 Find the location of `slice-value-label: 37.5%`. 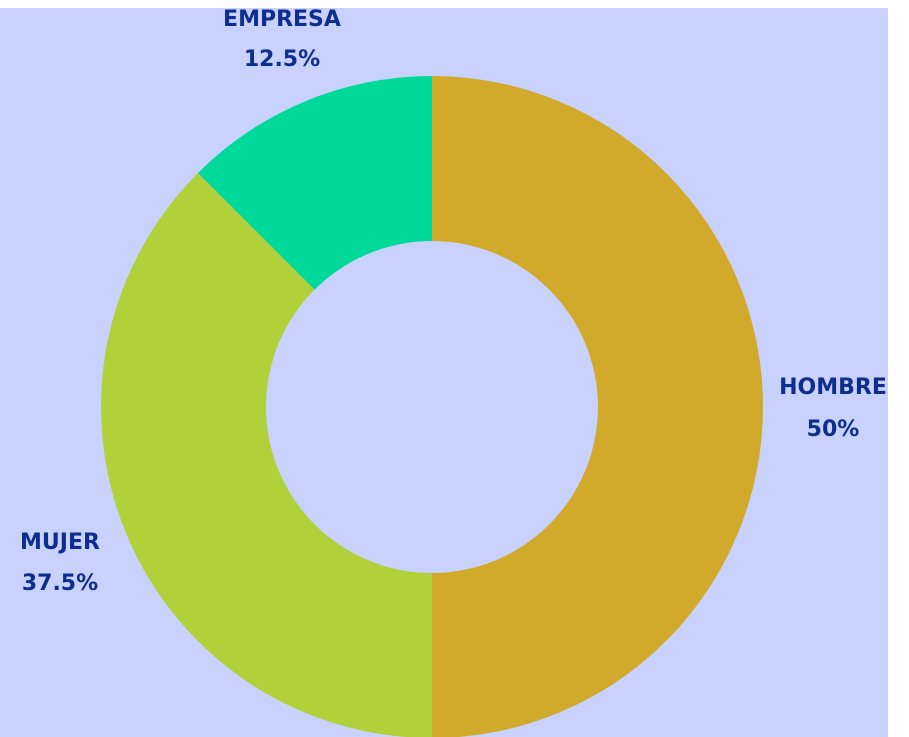

slice-value-label: 37.5% is located at coordinates (60, 583).